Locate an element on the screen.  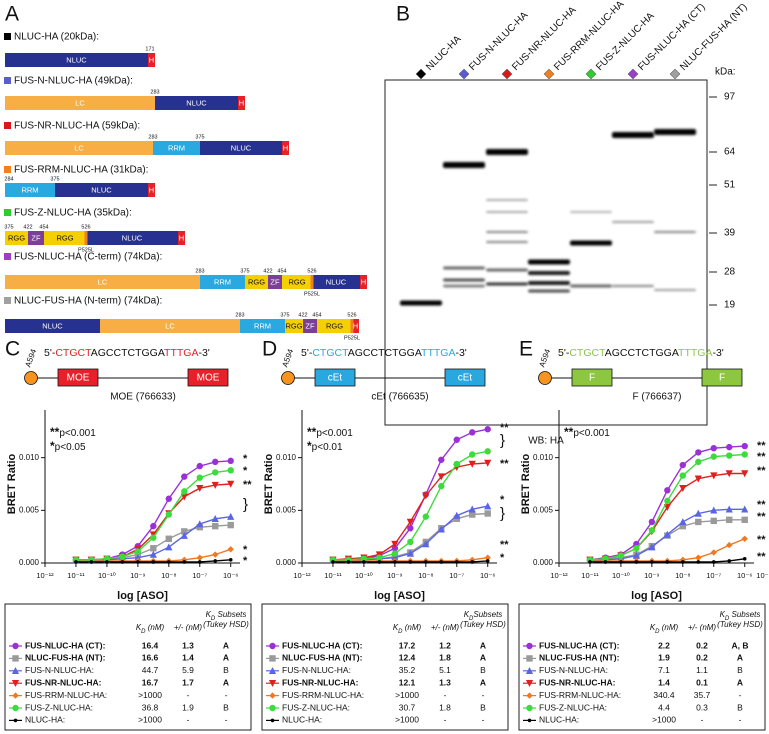
kd-error: 5.9 is located at coordinates (188, 670).